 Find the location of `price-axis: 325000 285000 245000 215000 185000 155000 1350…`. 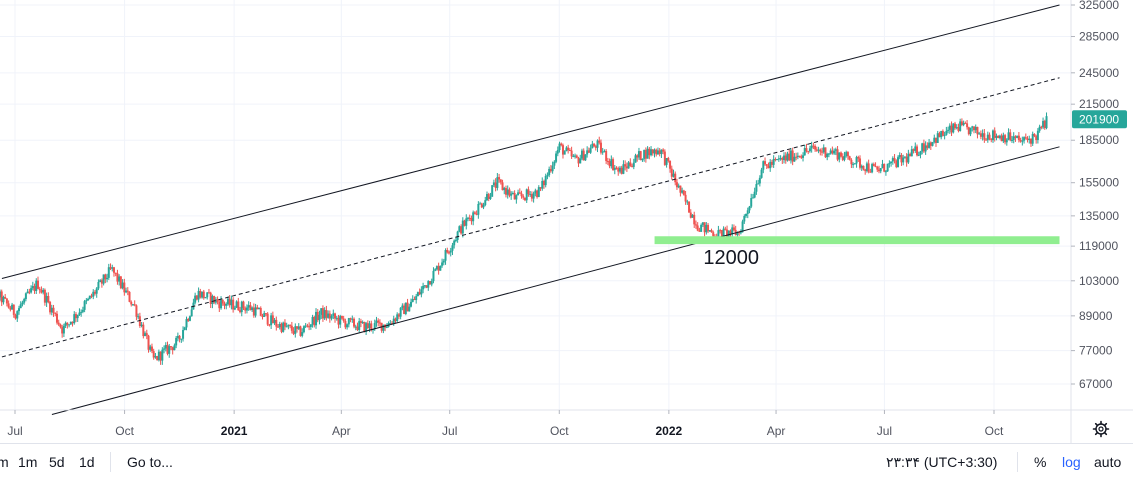

price-axis: 325000 285000 245000 215000 185000 155000 1350… is located at coordinates (1095, 195).